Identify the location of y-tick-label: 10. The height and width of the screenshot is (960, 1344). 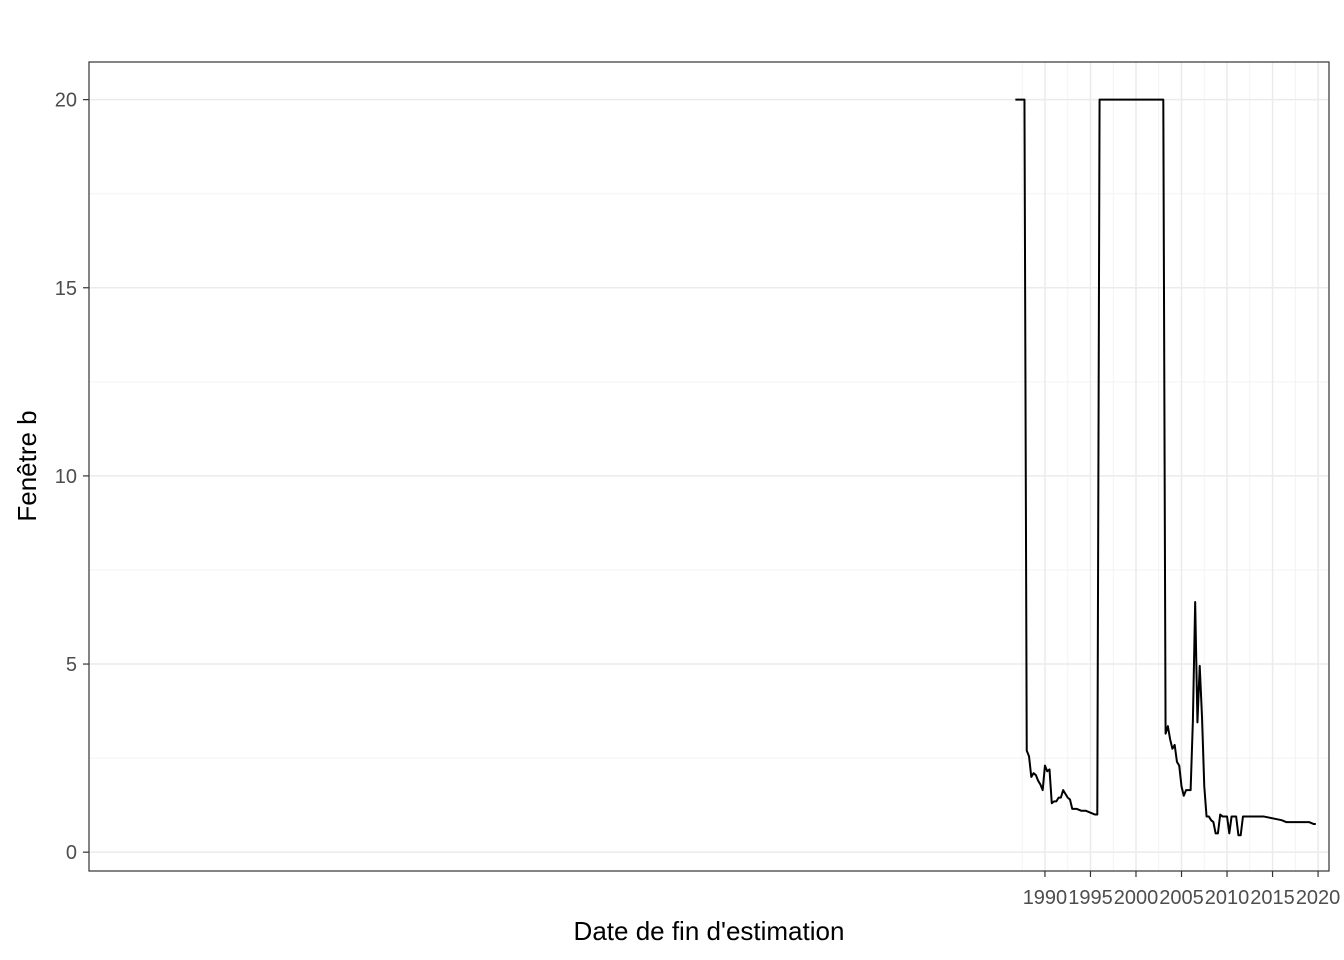
(66, 477).